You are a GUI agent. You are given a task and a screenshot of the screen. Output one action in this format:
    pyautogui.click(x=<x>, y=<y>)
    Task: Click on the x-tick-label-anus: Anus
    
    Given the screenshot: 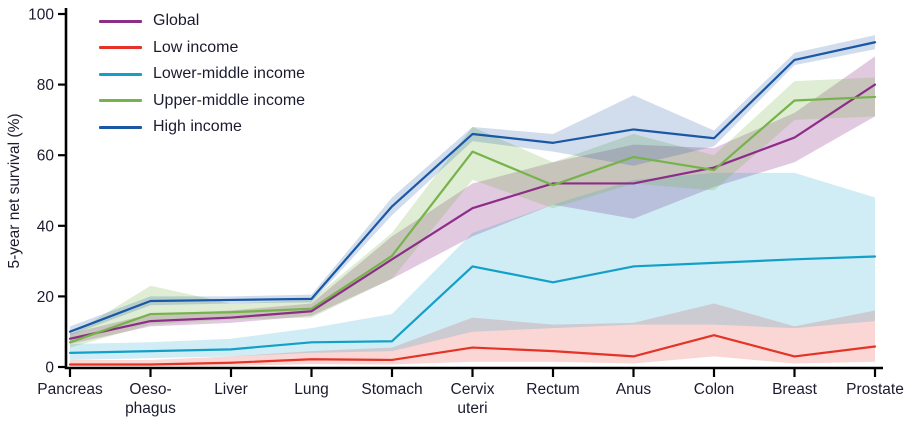 What is the action you would take?
    pyautogui.click(x=634, y=389)
    